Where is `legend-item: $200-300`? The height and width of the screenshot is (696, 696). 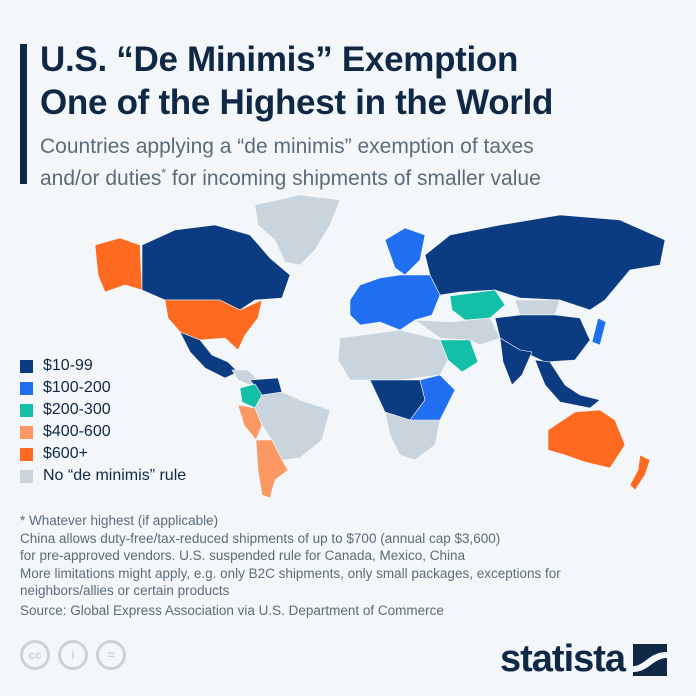
legend-item: $200-300 is located at coordinates (103, 410).